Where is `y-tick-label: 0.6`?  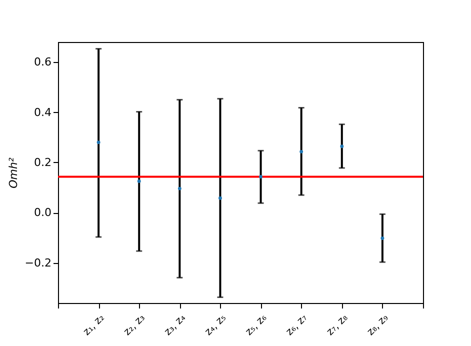
y-tick-label: 0.6 is located at coordinates (43, 62).